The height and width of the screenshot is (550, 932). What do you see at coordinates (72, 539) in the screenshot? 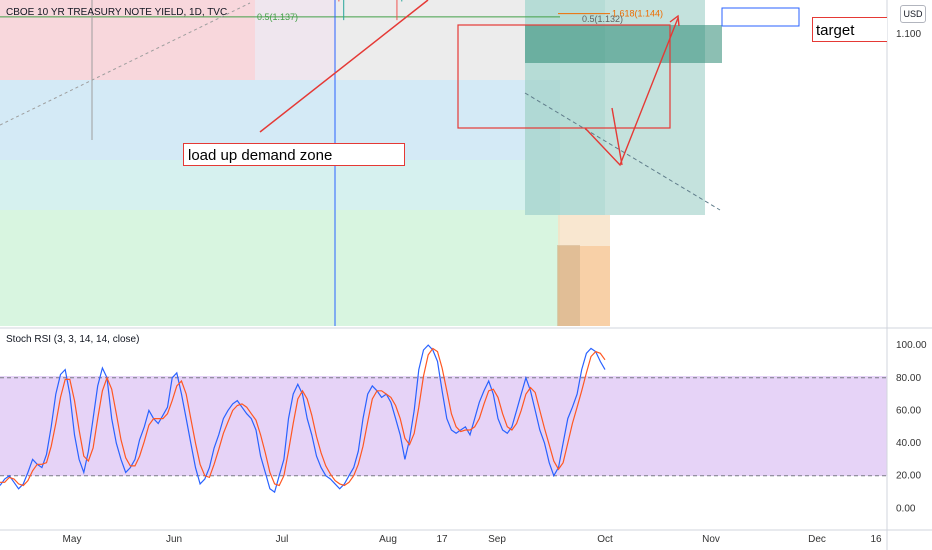
I see `time-tick-label: May` at bounding box center [72, 539].